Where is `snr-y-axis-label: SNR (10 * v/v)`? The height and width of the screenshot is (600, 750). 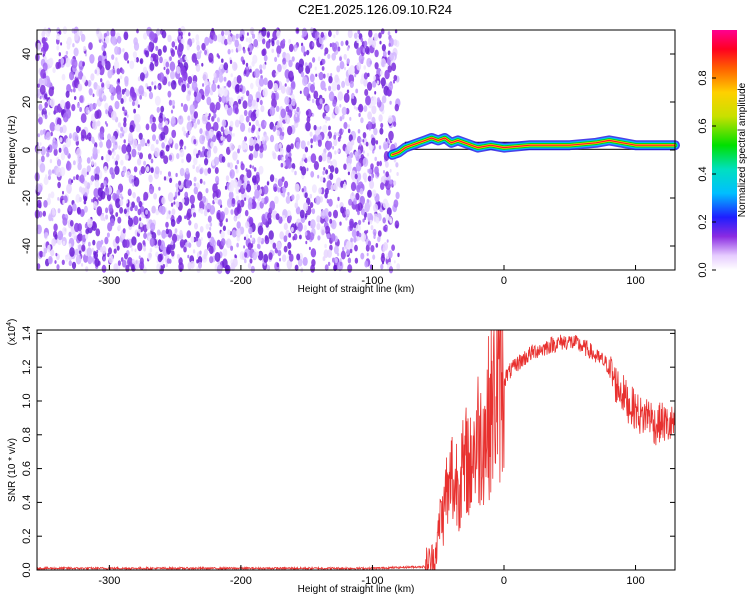 snr-y-axis-label: SNR (10 * v/v) is located at coordinates (12, 470).